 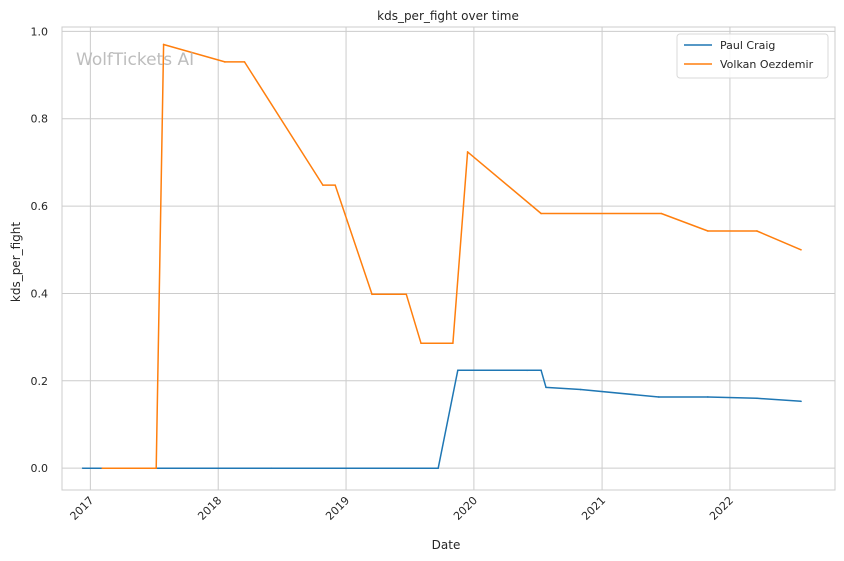 What do you see at coordinates (721, 508) in the screenshot?
I see `x-tick-label: 2022` at bounding box center [721, 508].